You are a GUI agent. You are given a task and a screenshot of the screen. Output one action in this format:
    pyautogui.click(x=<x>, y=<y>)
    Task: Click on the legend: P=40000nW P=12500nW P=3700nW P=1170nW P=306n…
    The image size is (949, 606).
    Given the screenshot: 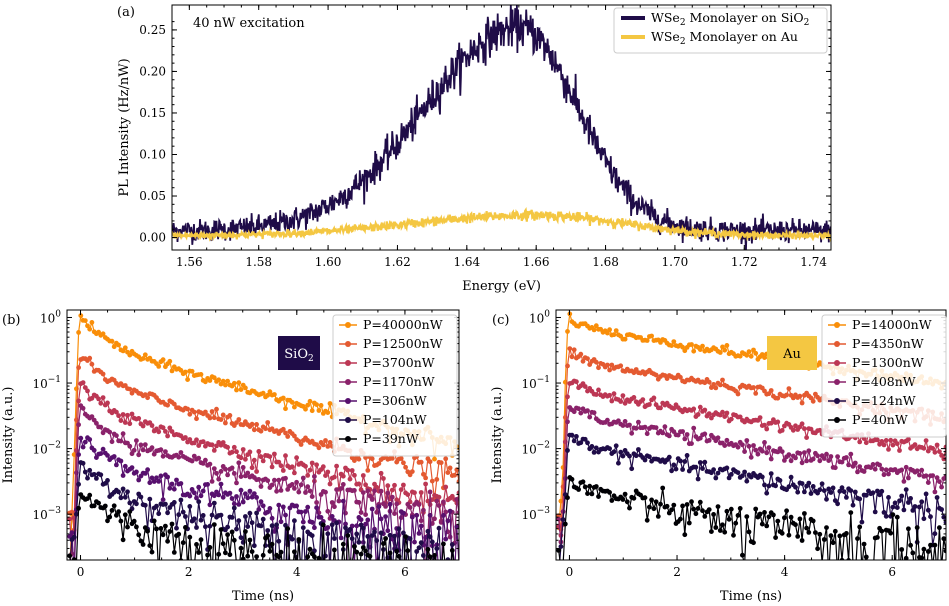 What is the action you would take?
    pyautogui.click(x=395, y=385)
    